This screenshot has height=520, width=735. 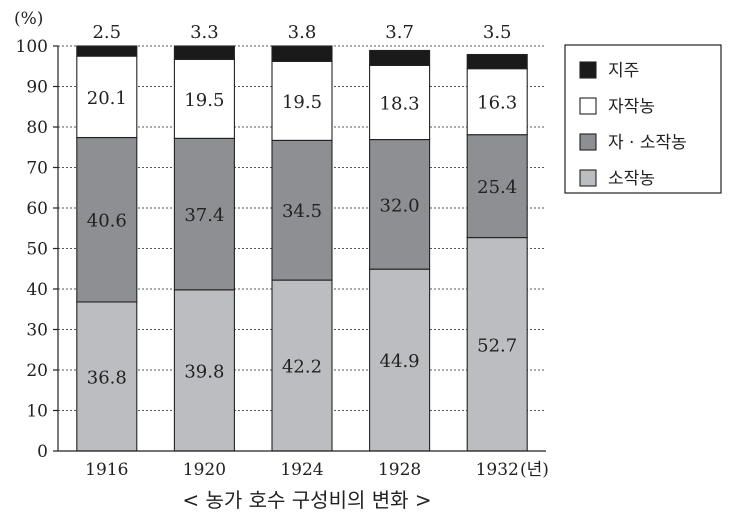 What do you see at coordinates (623, 71) in the screenshot?
I see `legend-label: 지주` at bounding box center [623, 71].